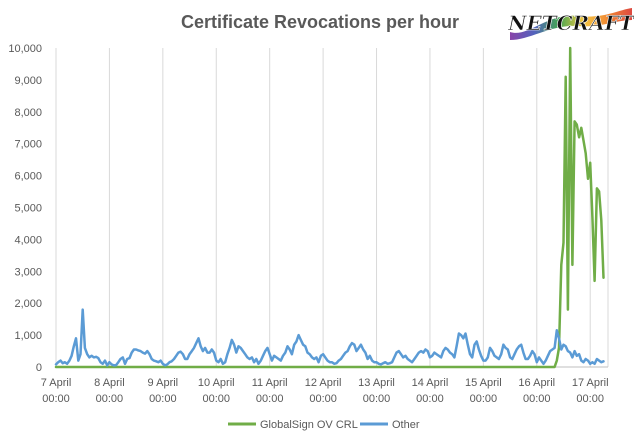 The image size is (640, 444). I want to click on chart-title: Certificate Revocations per hour, so click(320, 22).